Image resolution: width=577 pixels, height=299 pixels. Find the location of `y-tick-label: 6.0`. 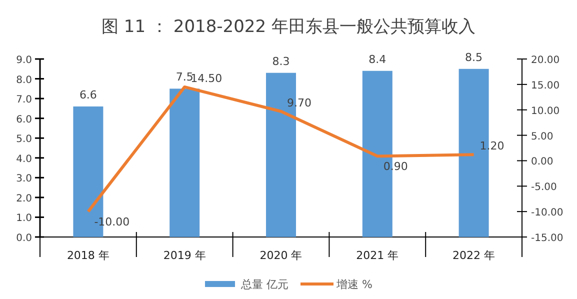

y-tick-label: 6.0 is located at coordinates (24, 120).